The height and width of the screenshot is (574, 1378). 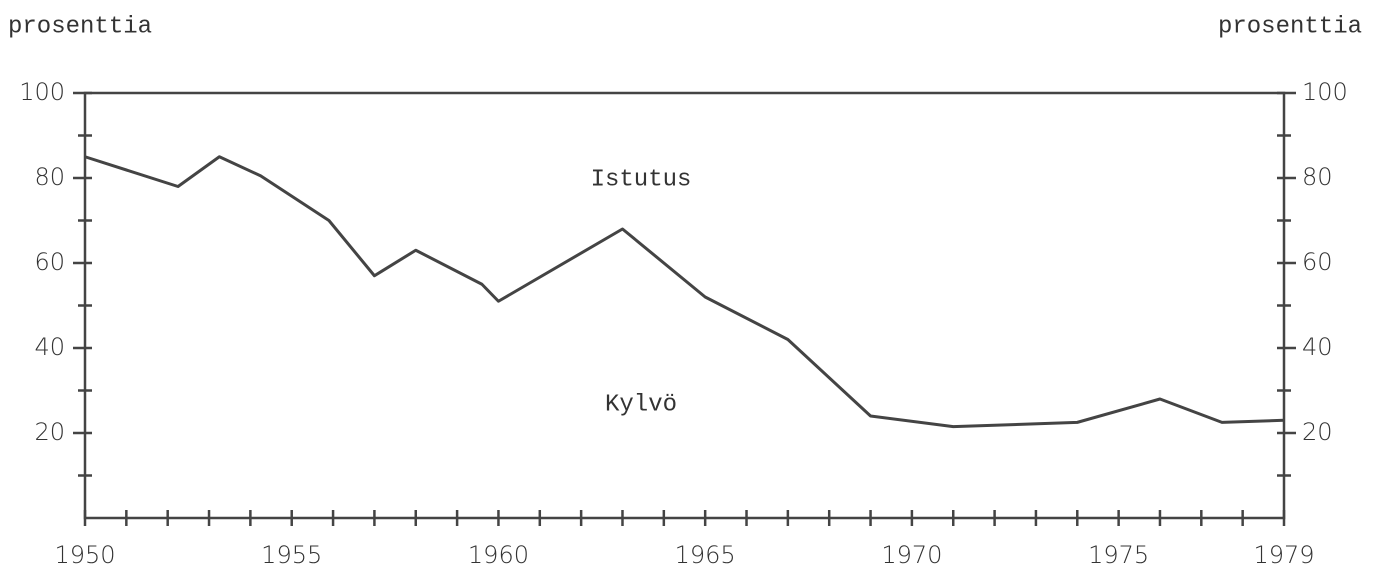 I want to click on annotation: Kylvö, so click(x=641, y=404).